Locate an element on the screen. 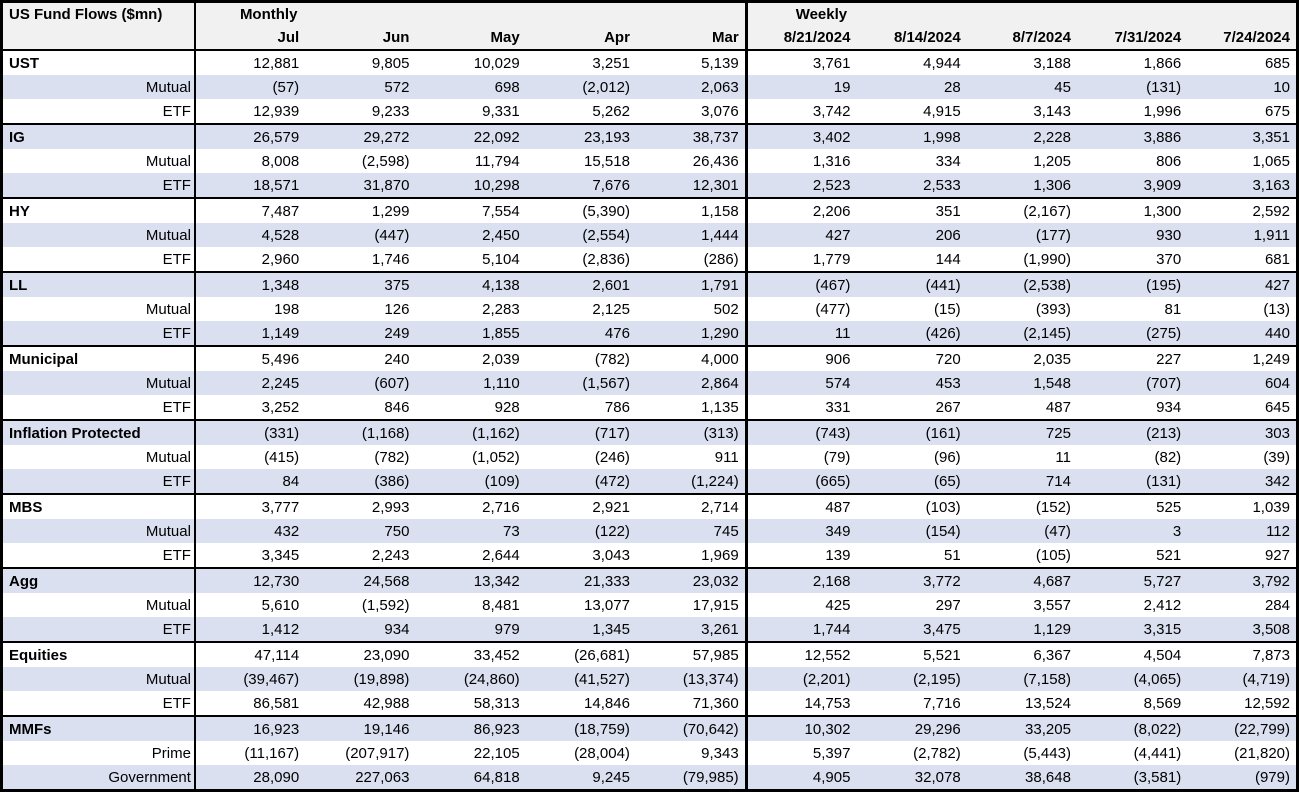  value-cell: 9,331 is located at coordinates (470, 111).